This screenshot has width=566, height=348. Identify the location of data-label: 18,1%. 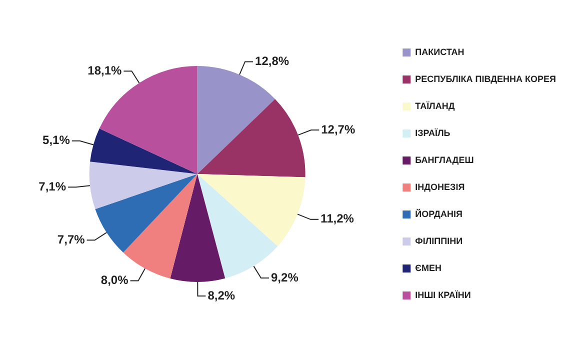
(105, 70).